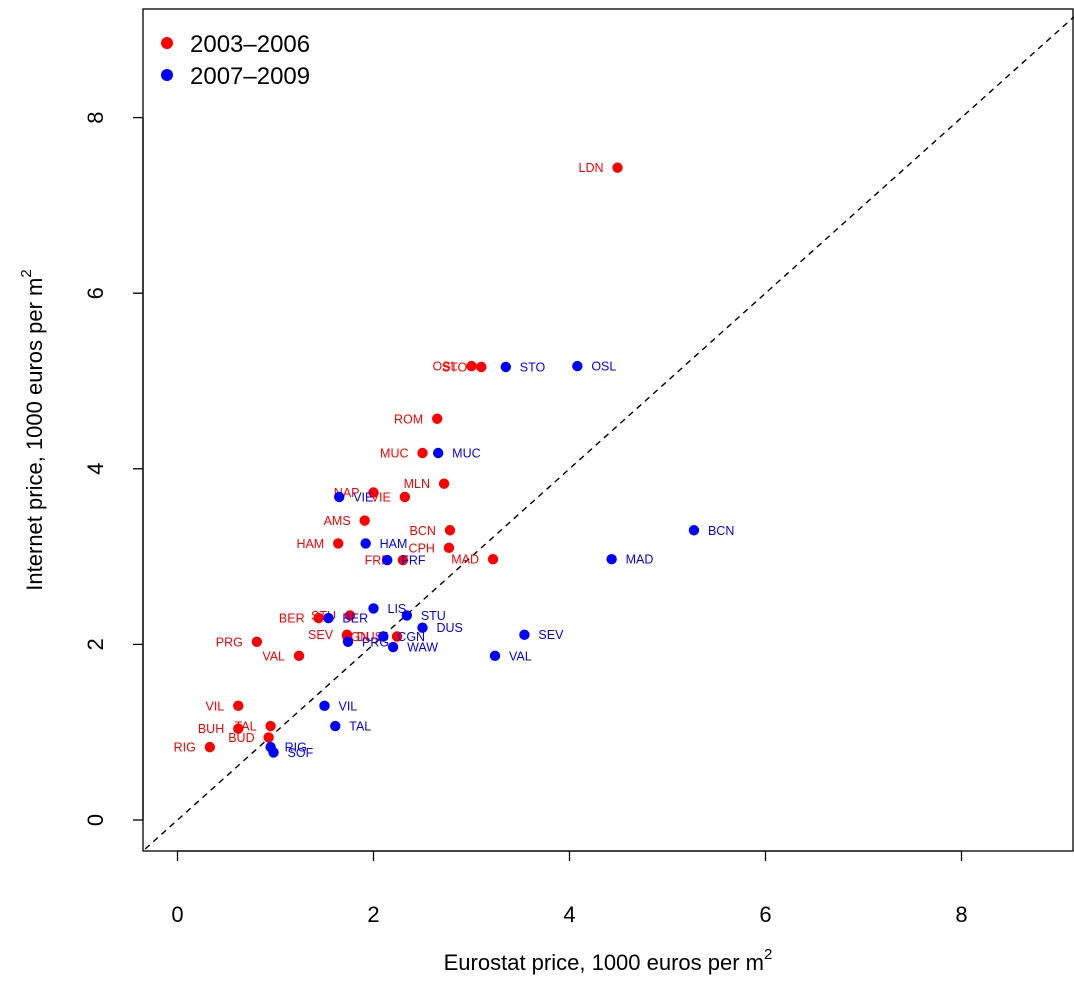  What do you see at coordinates (250, 44) in the screenshot?
I see `legend-label-series-1: 2003–2006` at bounding box center [250, 44].